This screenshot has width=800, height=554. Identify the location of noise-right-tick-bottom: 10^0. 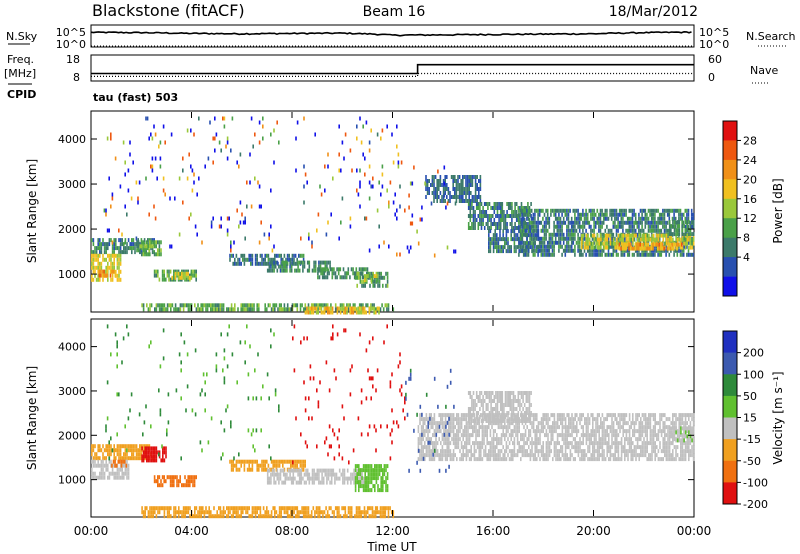
(714, 44).